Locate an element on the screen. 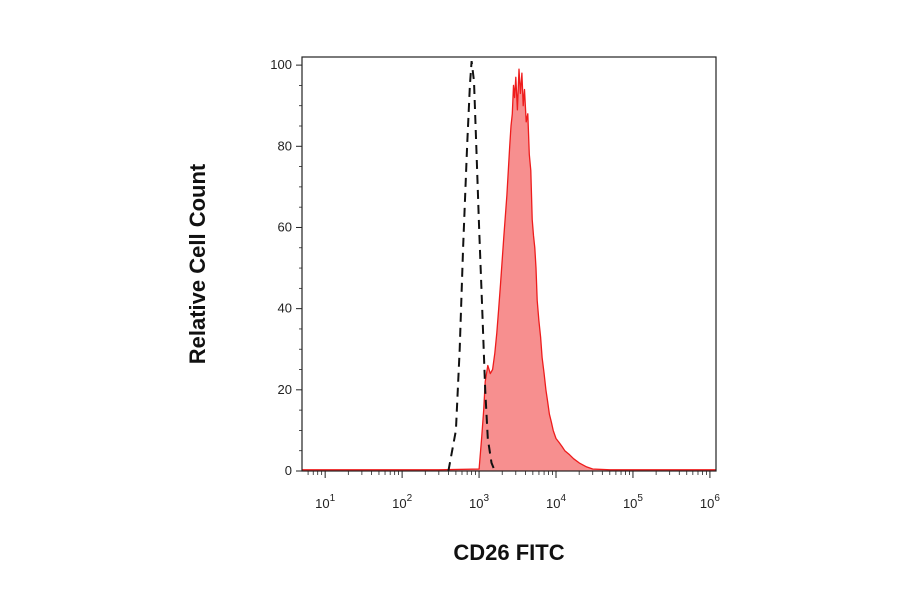 This screenshot has width=900, height=594. x-tick-label: 10⁵ is located at coordinates (633, 502).